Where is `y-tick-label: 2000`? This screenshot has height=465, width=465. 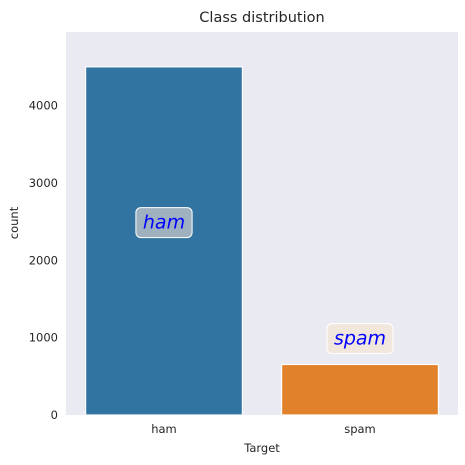
y-tick-label: 2000 is located at coordinates (43, 260).